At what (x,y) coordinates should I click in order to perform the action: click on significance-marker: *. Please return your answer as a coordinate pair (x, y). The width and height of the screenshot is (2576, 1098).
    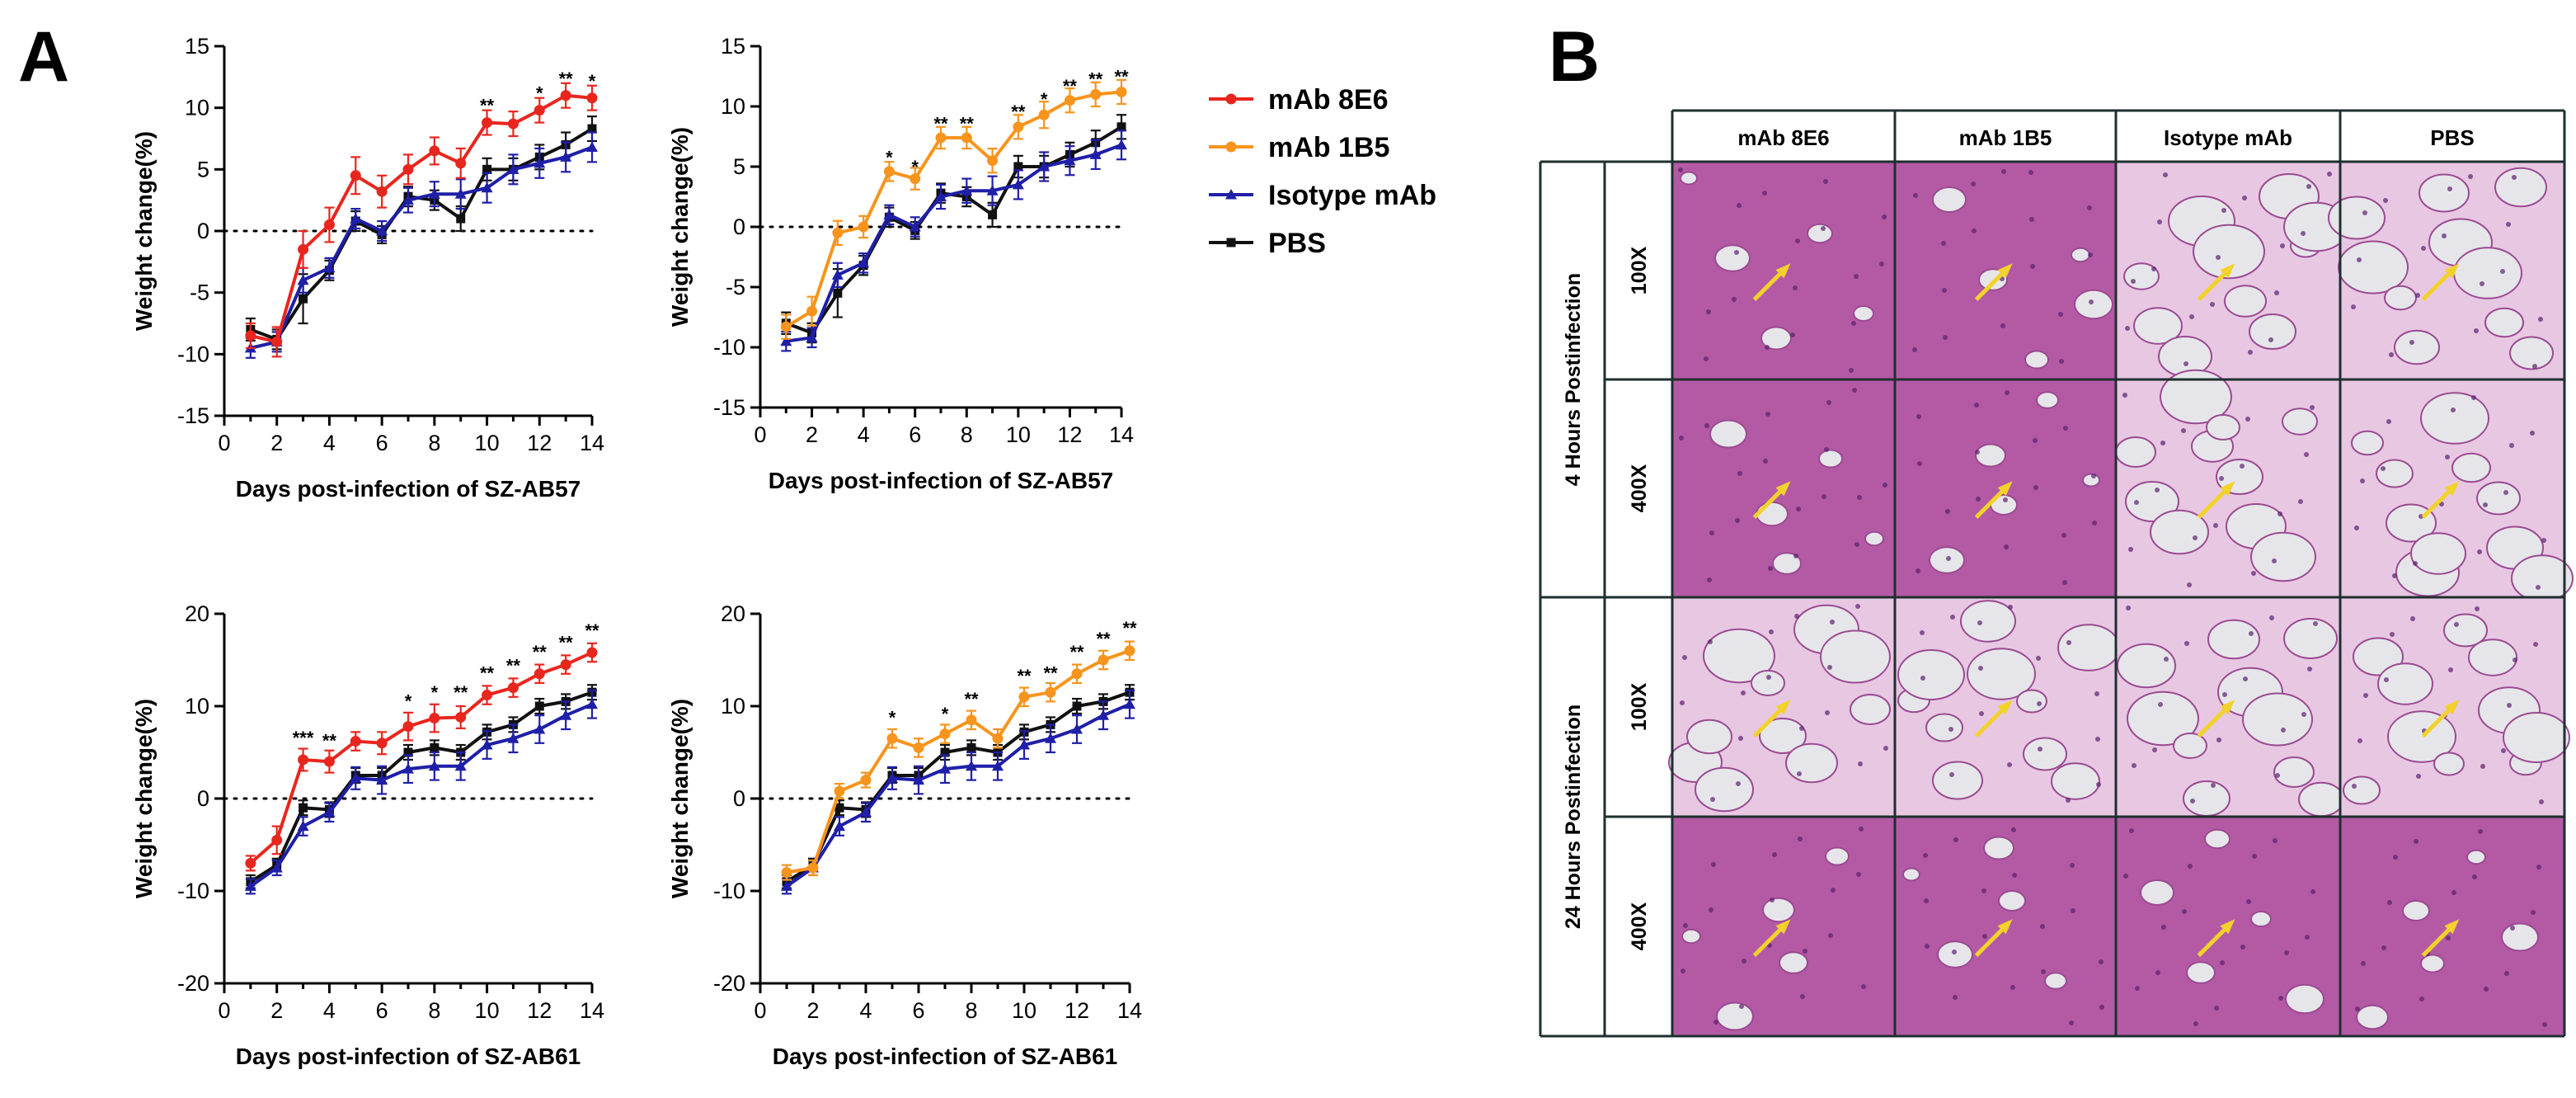
    Looking at the image, I should click on (539, 94).